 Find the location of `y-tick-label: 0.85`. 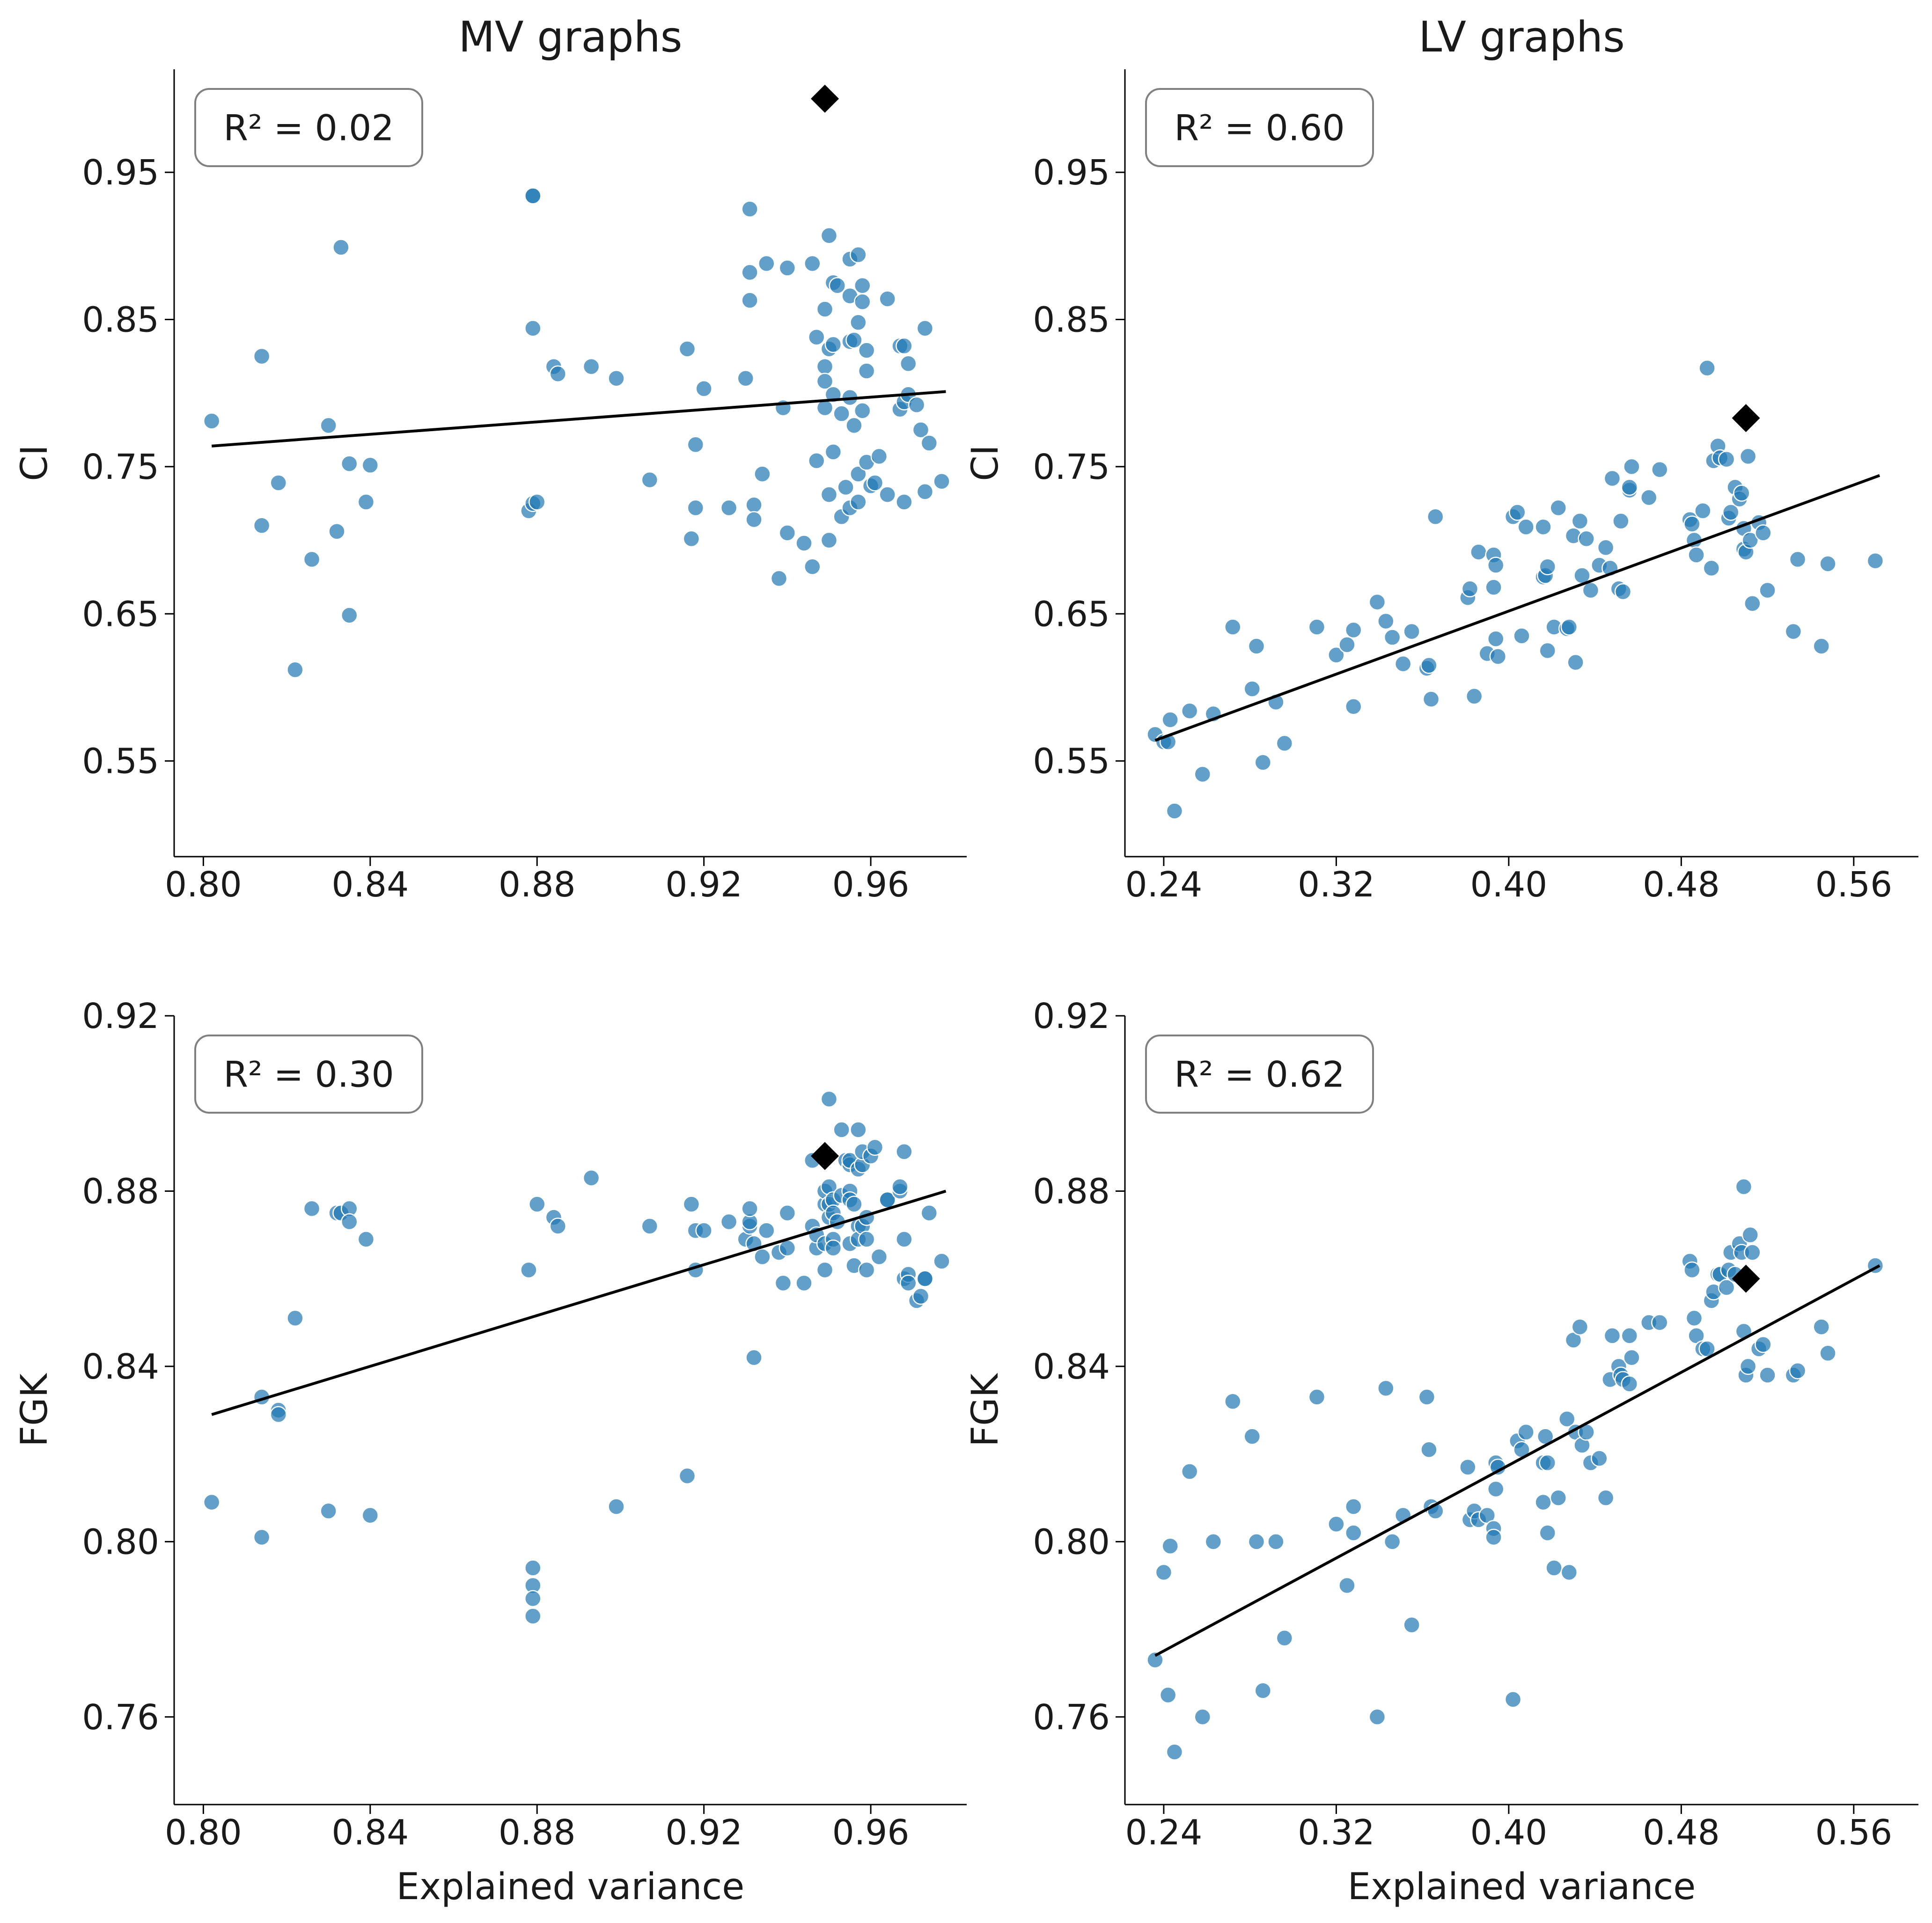

y-tick-label: 0.85 is located at coordinates (120, 320).